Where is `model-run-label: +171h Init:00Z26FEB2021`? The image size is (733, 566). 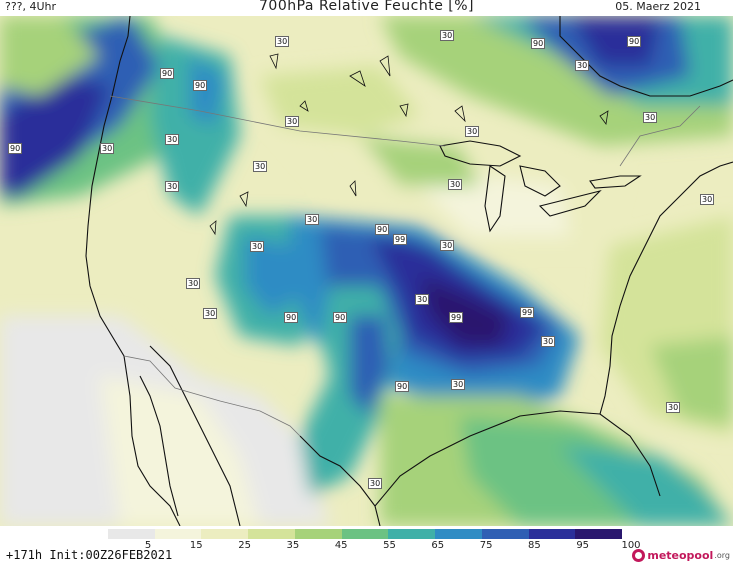 model-run-label: +171h Init:00Z26FEB2021 is located at coordinates (89, 555).